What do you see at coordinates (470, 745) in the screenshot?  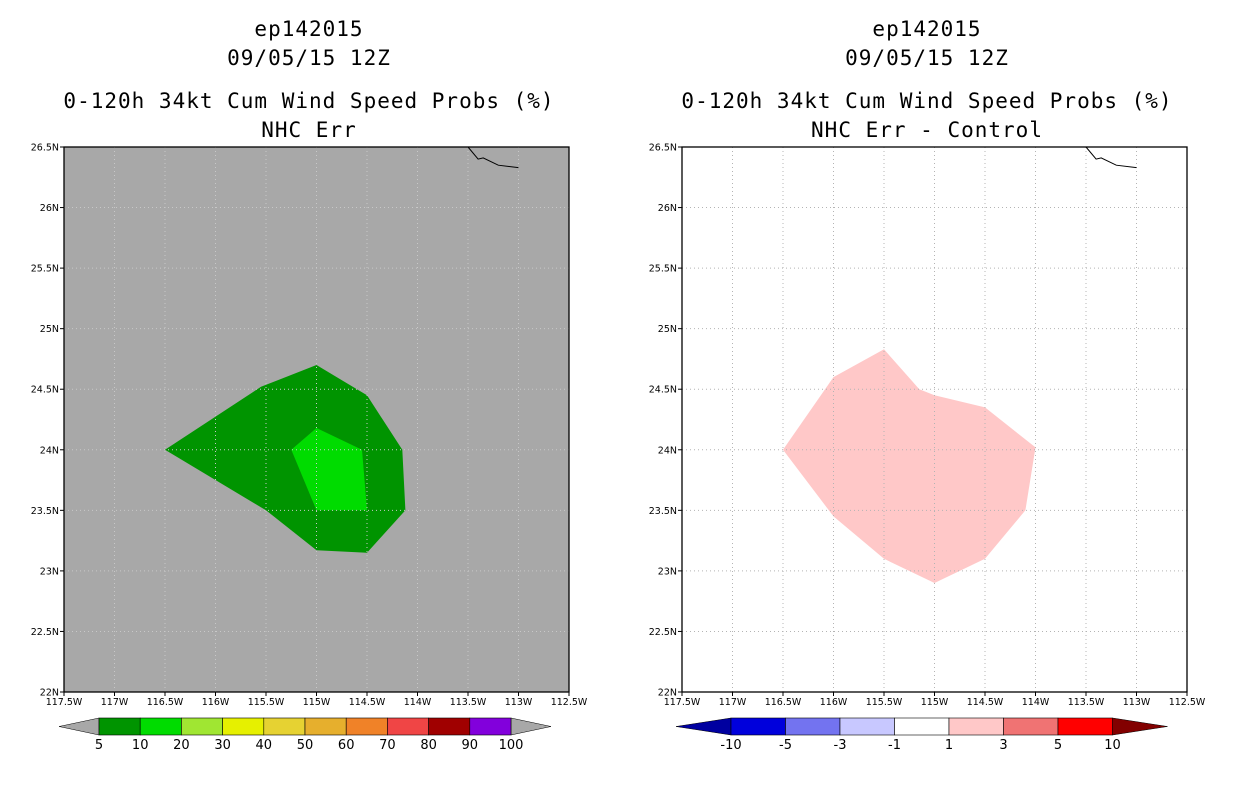 I see `colorbar-label: 90` at bounding box center [470, 745].